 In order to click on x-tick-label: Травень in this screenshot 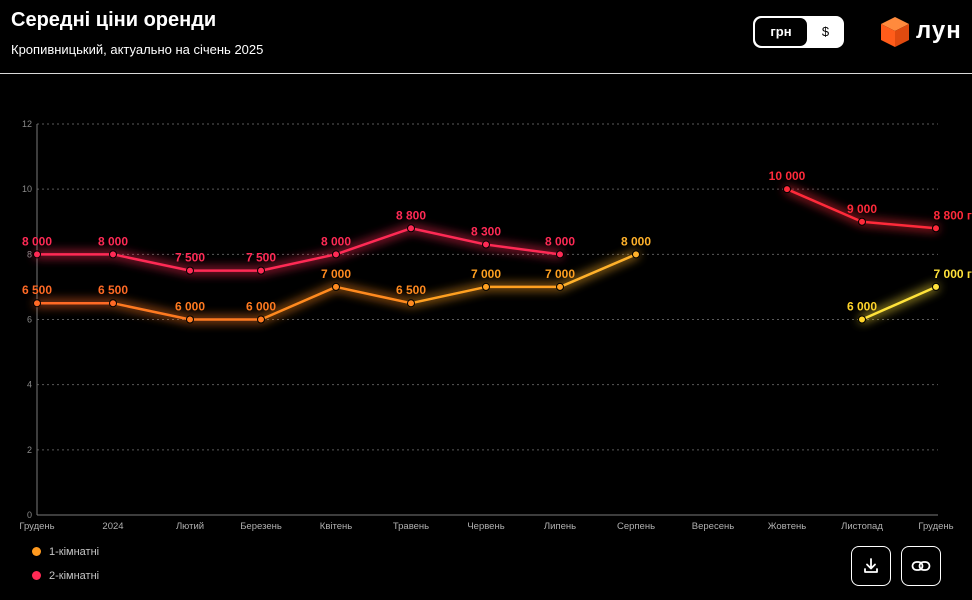, I will do `click(411, 526)`.